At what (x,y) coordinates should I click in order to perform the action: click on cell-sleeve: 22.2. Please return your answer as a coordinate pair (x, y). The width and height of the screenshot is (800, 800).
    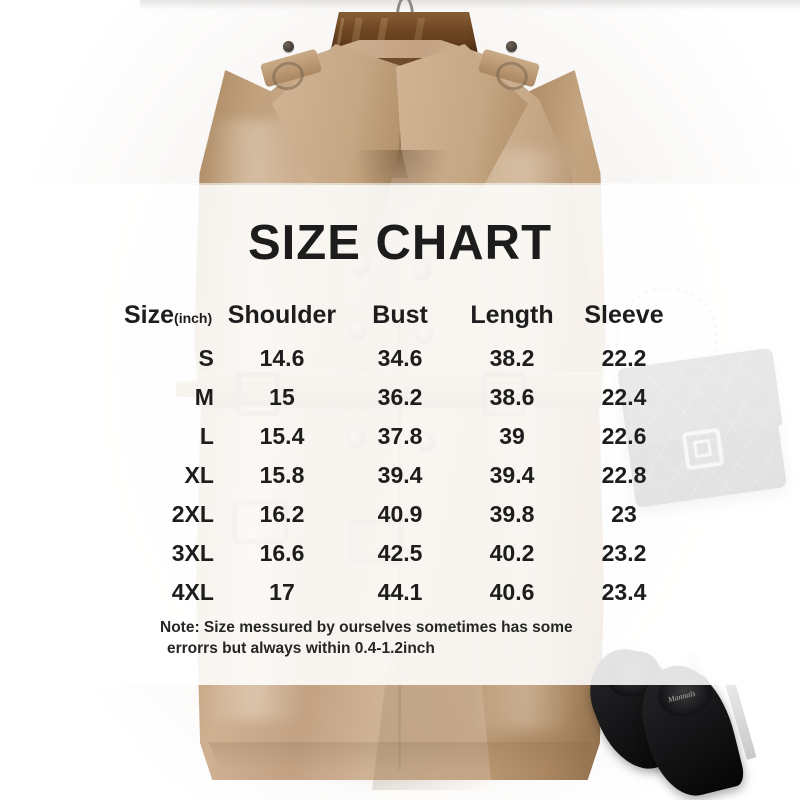
    Looking at the image, I should click on (624, 358).